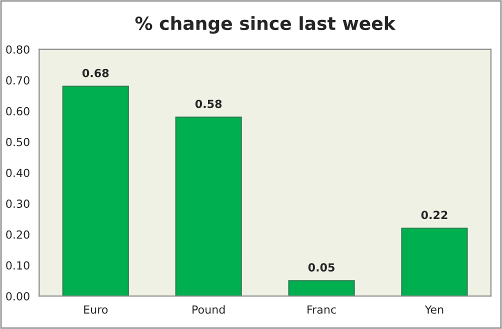 The width and height of the screenshot is (502, 329). Describe the element at coordinates (208, 104) in the screenshot. I see `data-label: 0.58` at that location.